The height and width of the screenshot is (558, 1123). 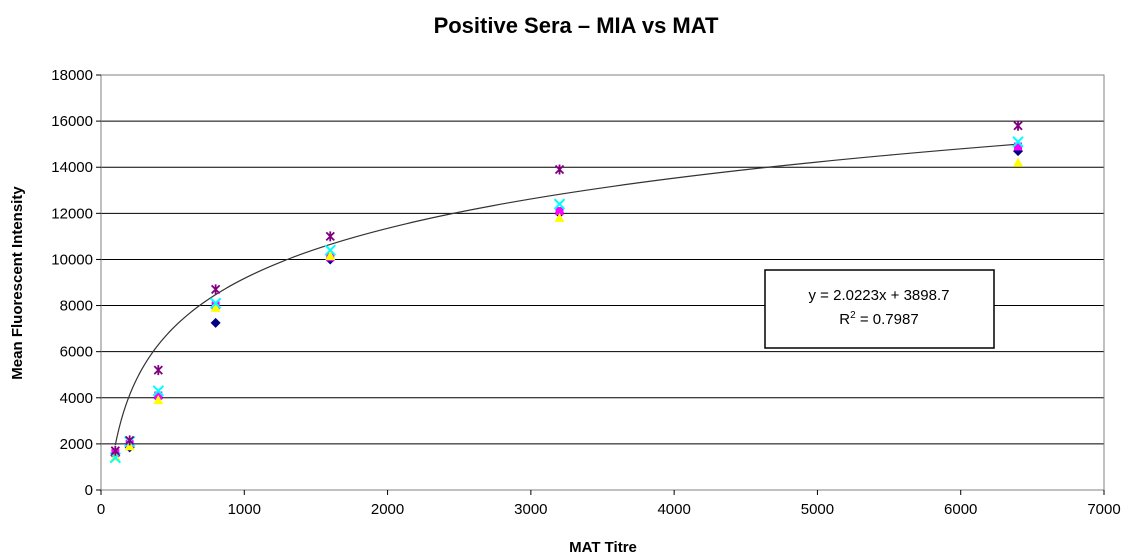 What do you see at coordinates (576, 25) in the screenshot?
I see `chart-title: Positive Sera – MIA vs MAT` at bounding box center [576, 25].